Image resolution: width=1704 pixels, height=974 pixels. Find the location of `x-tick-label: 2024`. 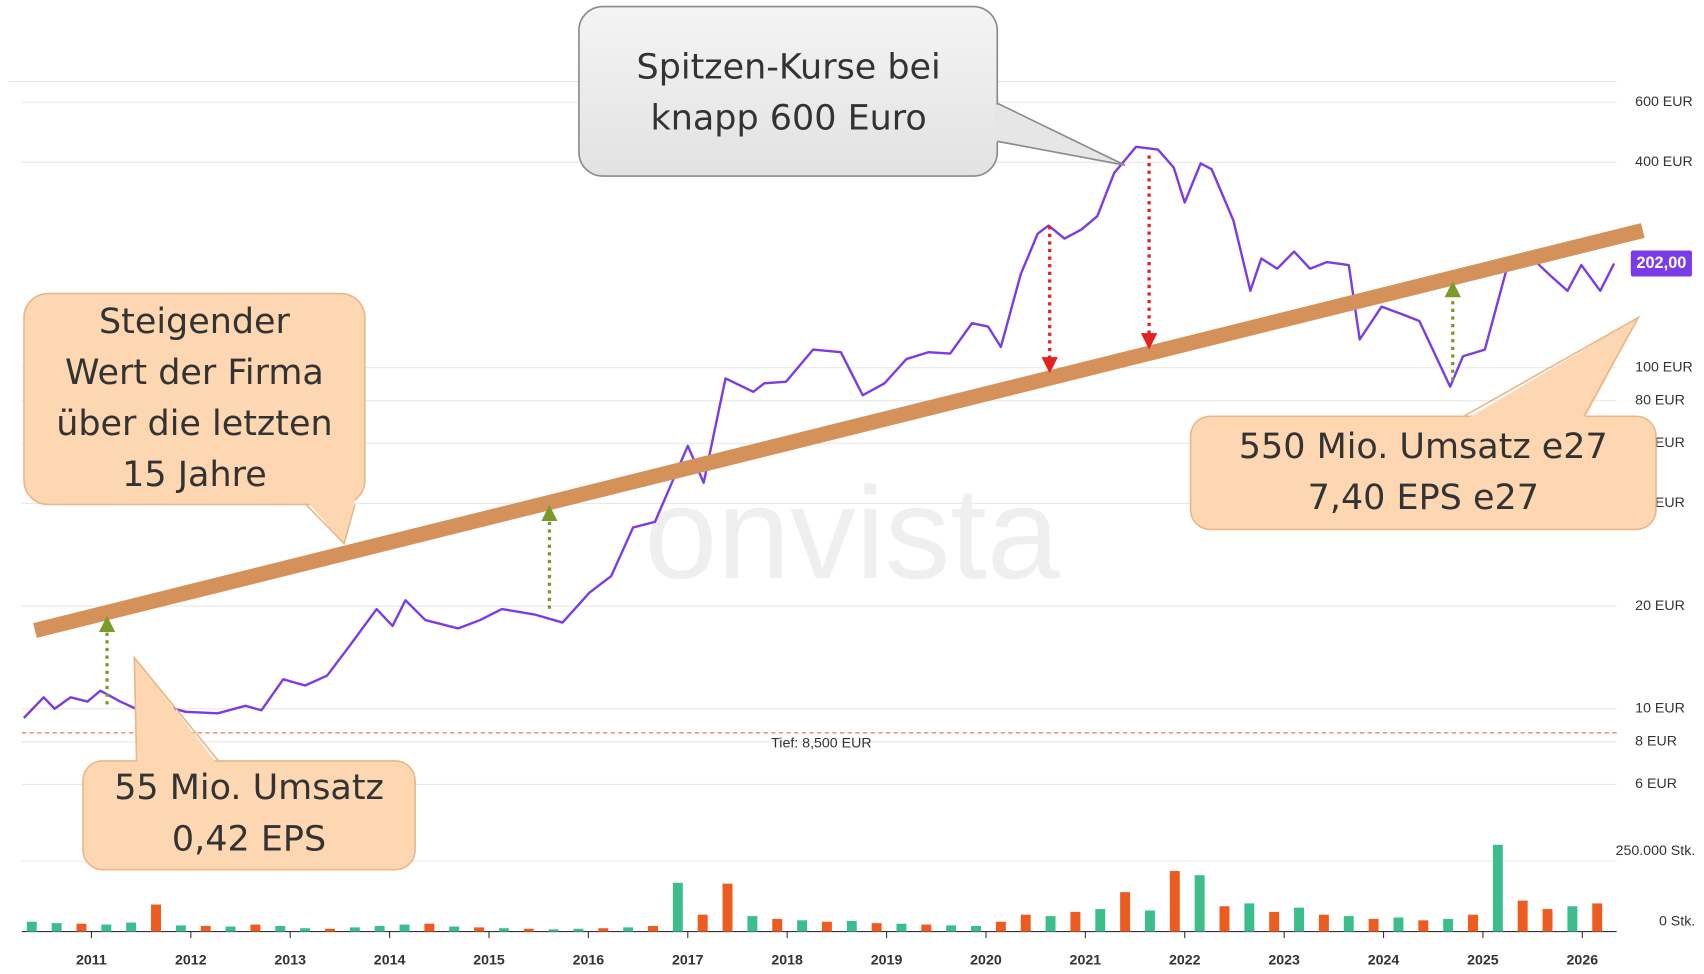

x-tick-label: 2024 is located at coordinates (1384, 961).